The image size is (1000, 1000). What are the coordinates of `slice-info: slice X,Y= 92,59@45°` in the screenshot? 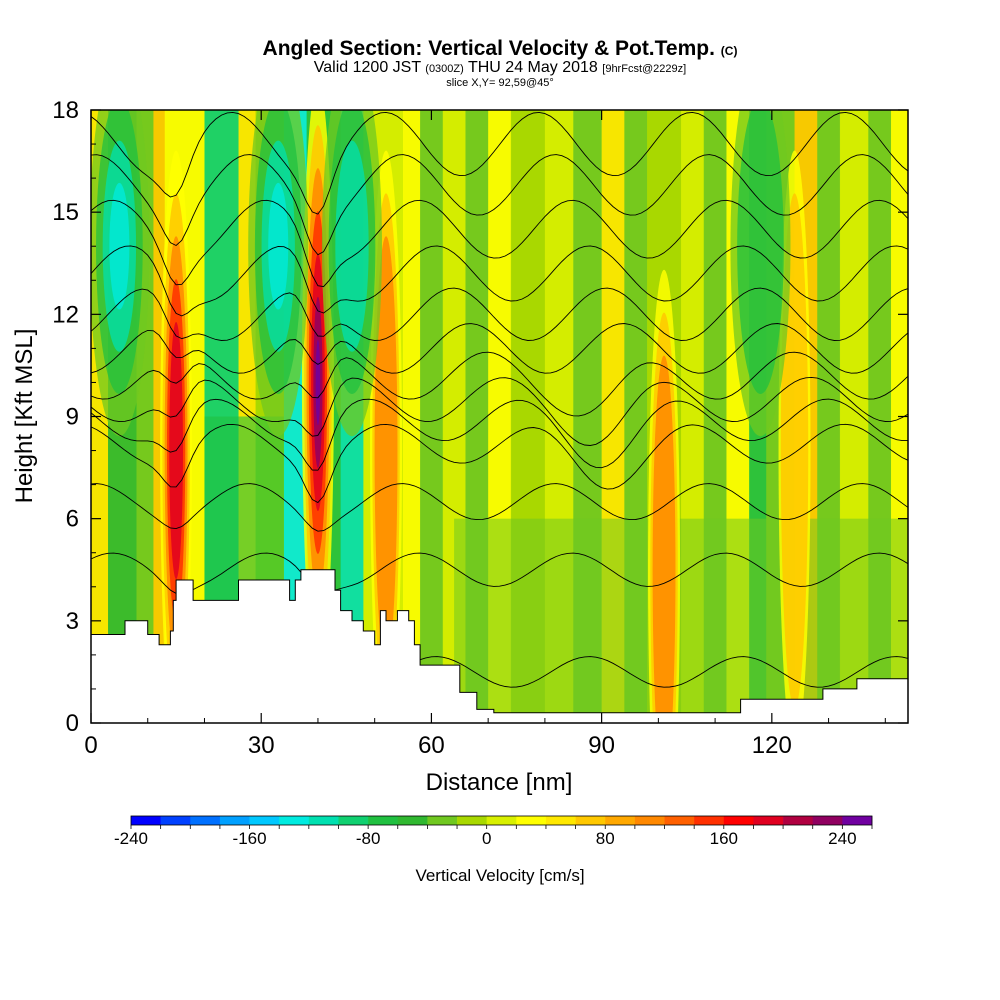 It's located at (500, 83).